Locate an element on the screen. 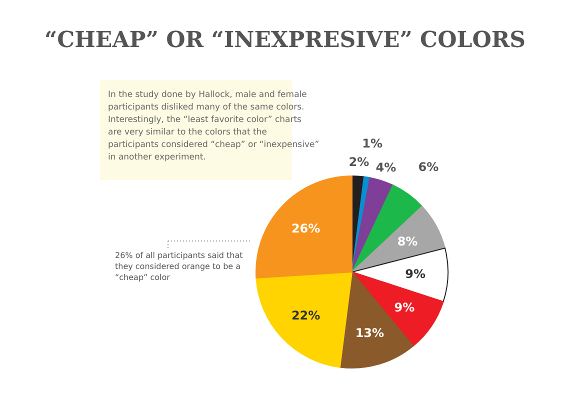  text: In the study done by Hallock, male and female participants disliked many of the same colors. Interestingly, the “least favorite color” charts are very similar to the colors that the participants considered “cheap” or “inexpensive” in another experiment. is located at coordinates (214, 126).